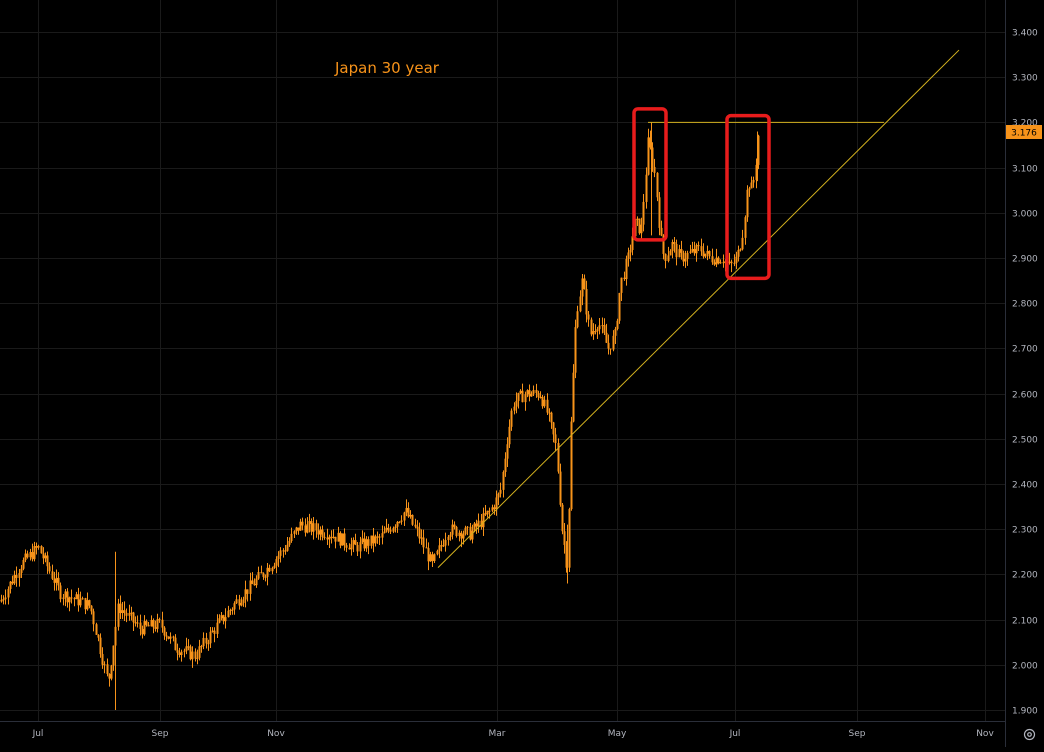 The height and width of the screenshot is (752, 1044). What do you see at coordinates (1025, 622) in the screenshot?
I see `y-tick-label: 2.100` at bounding box center [1025, 622].